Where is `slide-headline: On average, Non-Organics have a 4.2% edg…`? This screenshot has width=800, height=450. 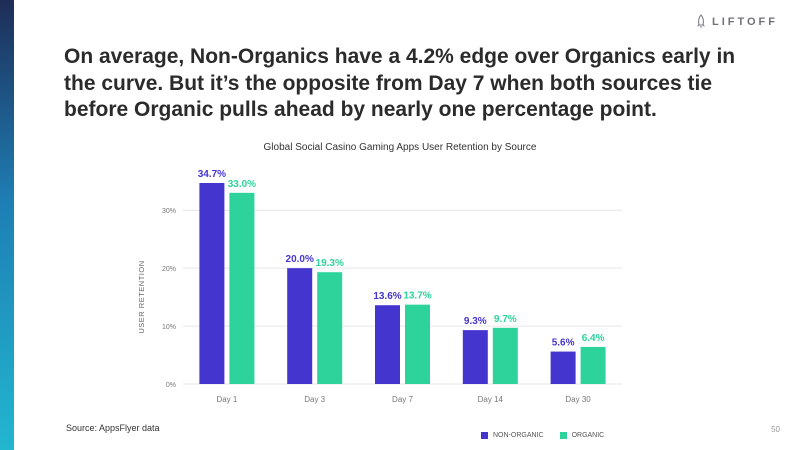 slide-headline: On average, Non-Organics have a 4.2% edg… is located at coordinates (400, 83).